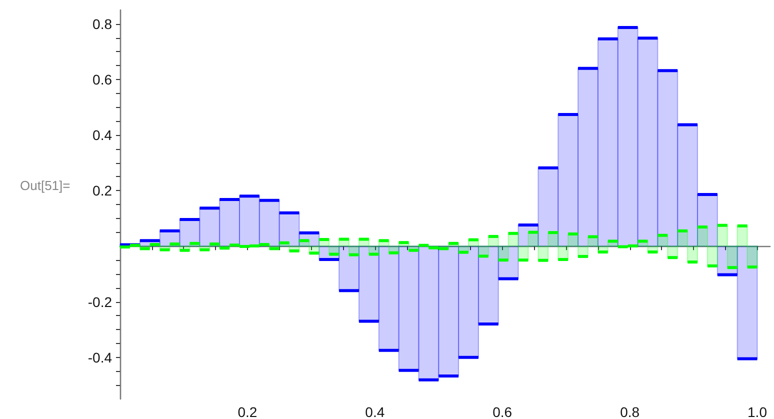  I want to click on y-tick-label: -0.4, so click(100, 357).